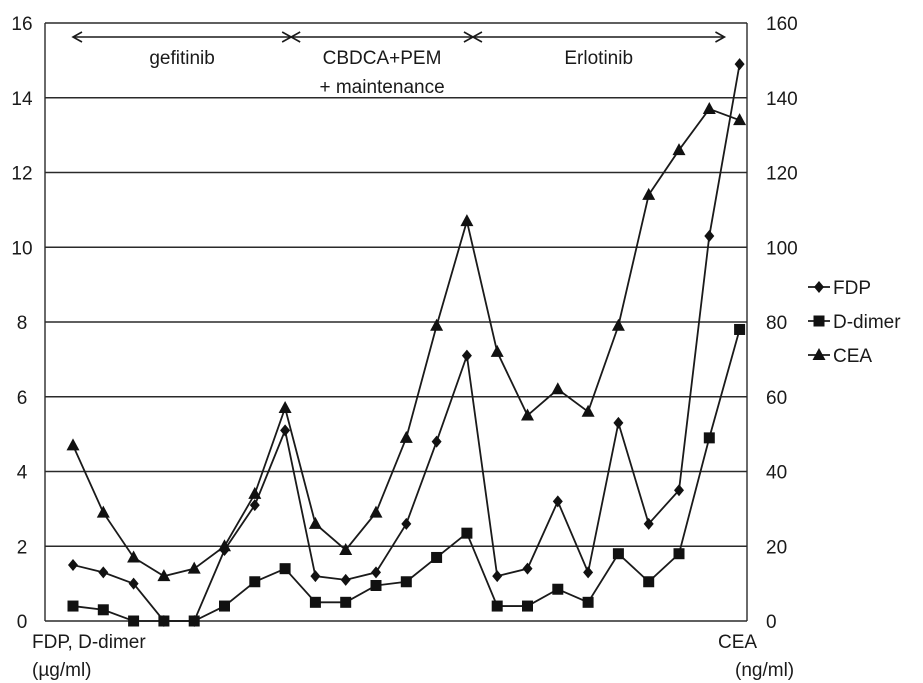 The image size is (923, 683). Describe the element at coordinates (840, 356) in the screenshot. I see `legend-item-cea: CEA` at that location.